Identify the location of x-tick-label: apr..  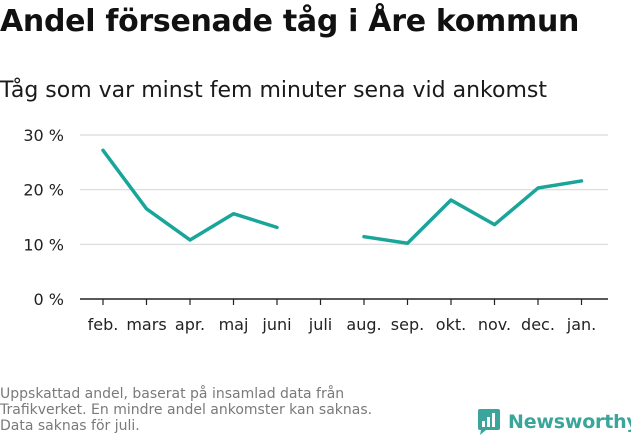
(190, 324).